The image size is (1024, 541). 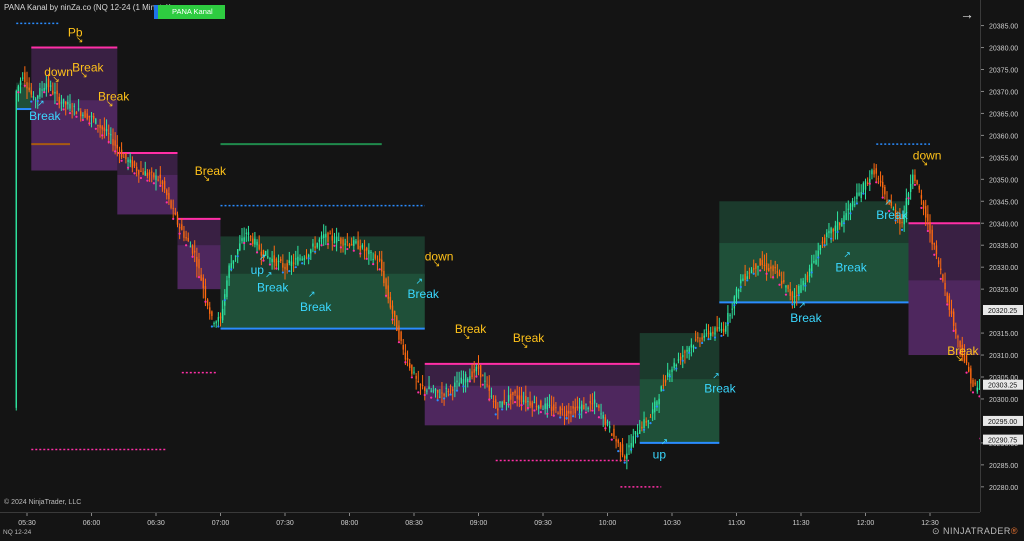 I want to click on x-tick-label: 06:30, so click(x=156, y=523).